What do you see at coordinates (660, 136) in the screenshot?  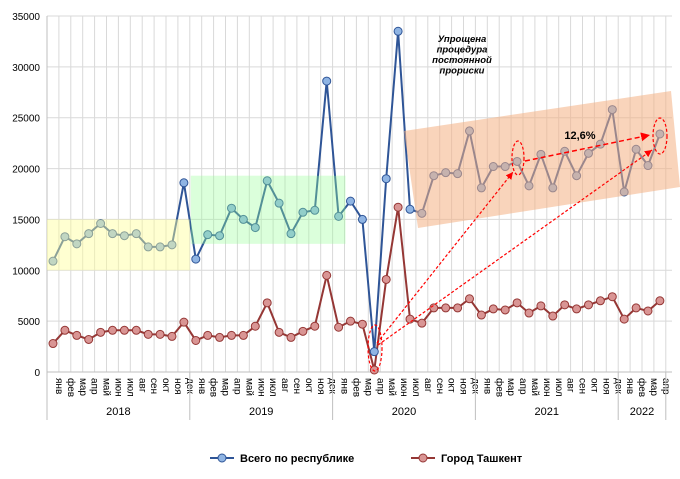 I see `highlight-apr-2022` at bounding box center [660, 136].